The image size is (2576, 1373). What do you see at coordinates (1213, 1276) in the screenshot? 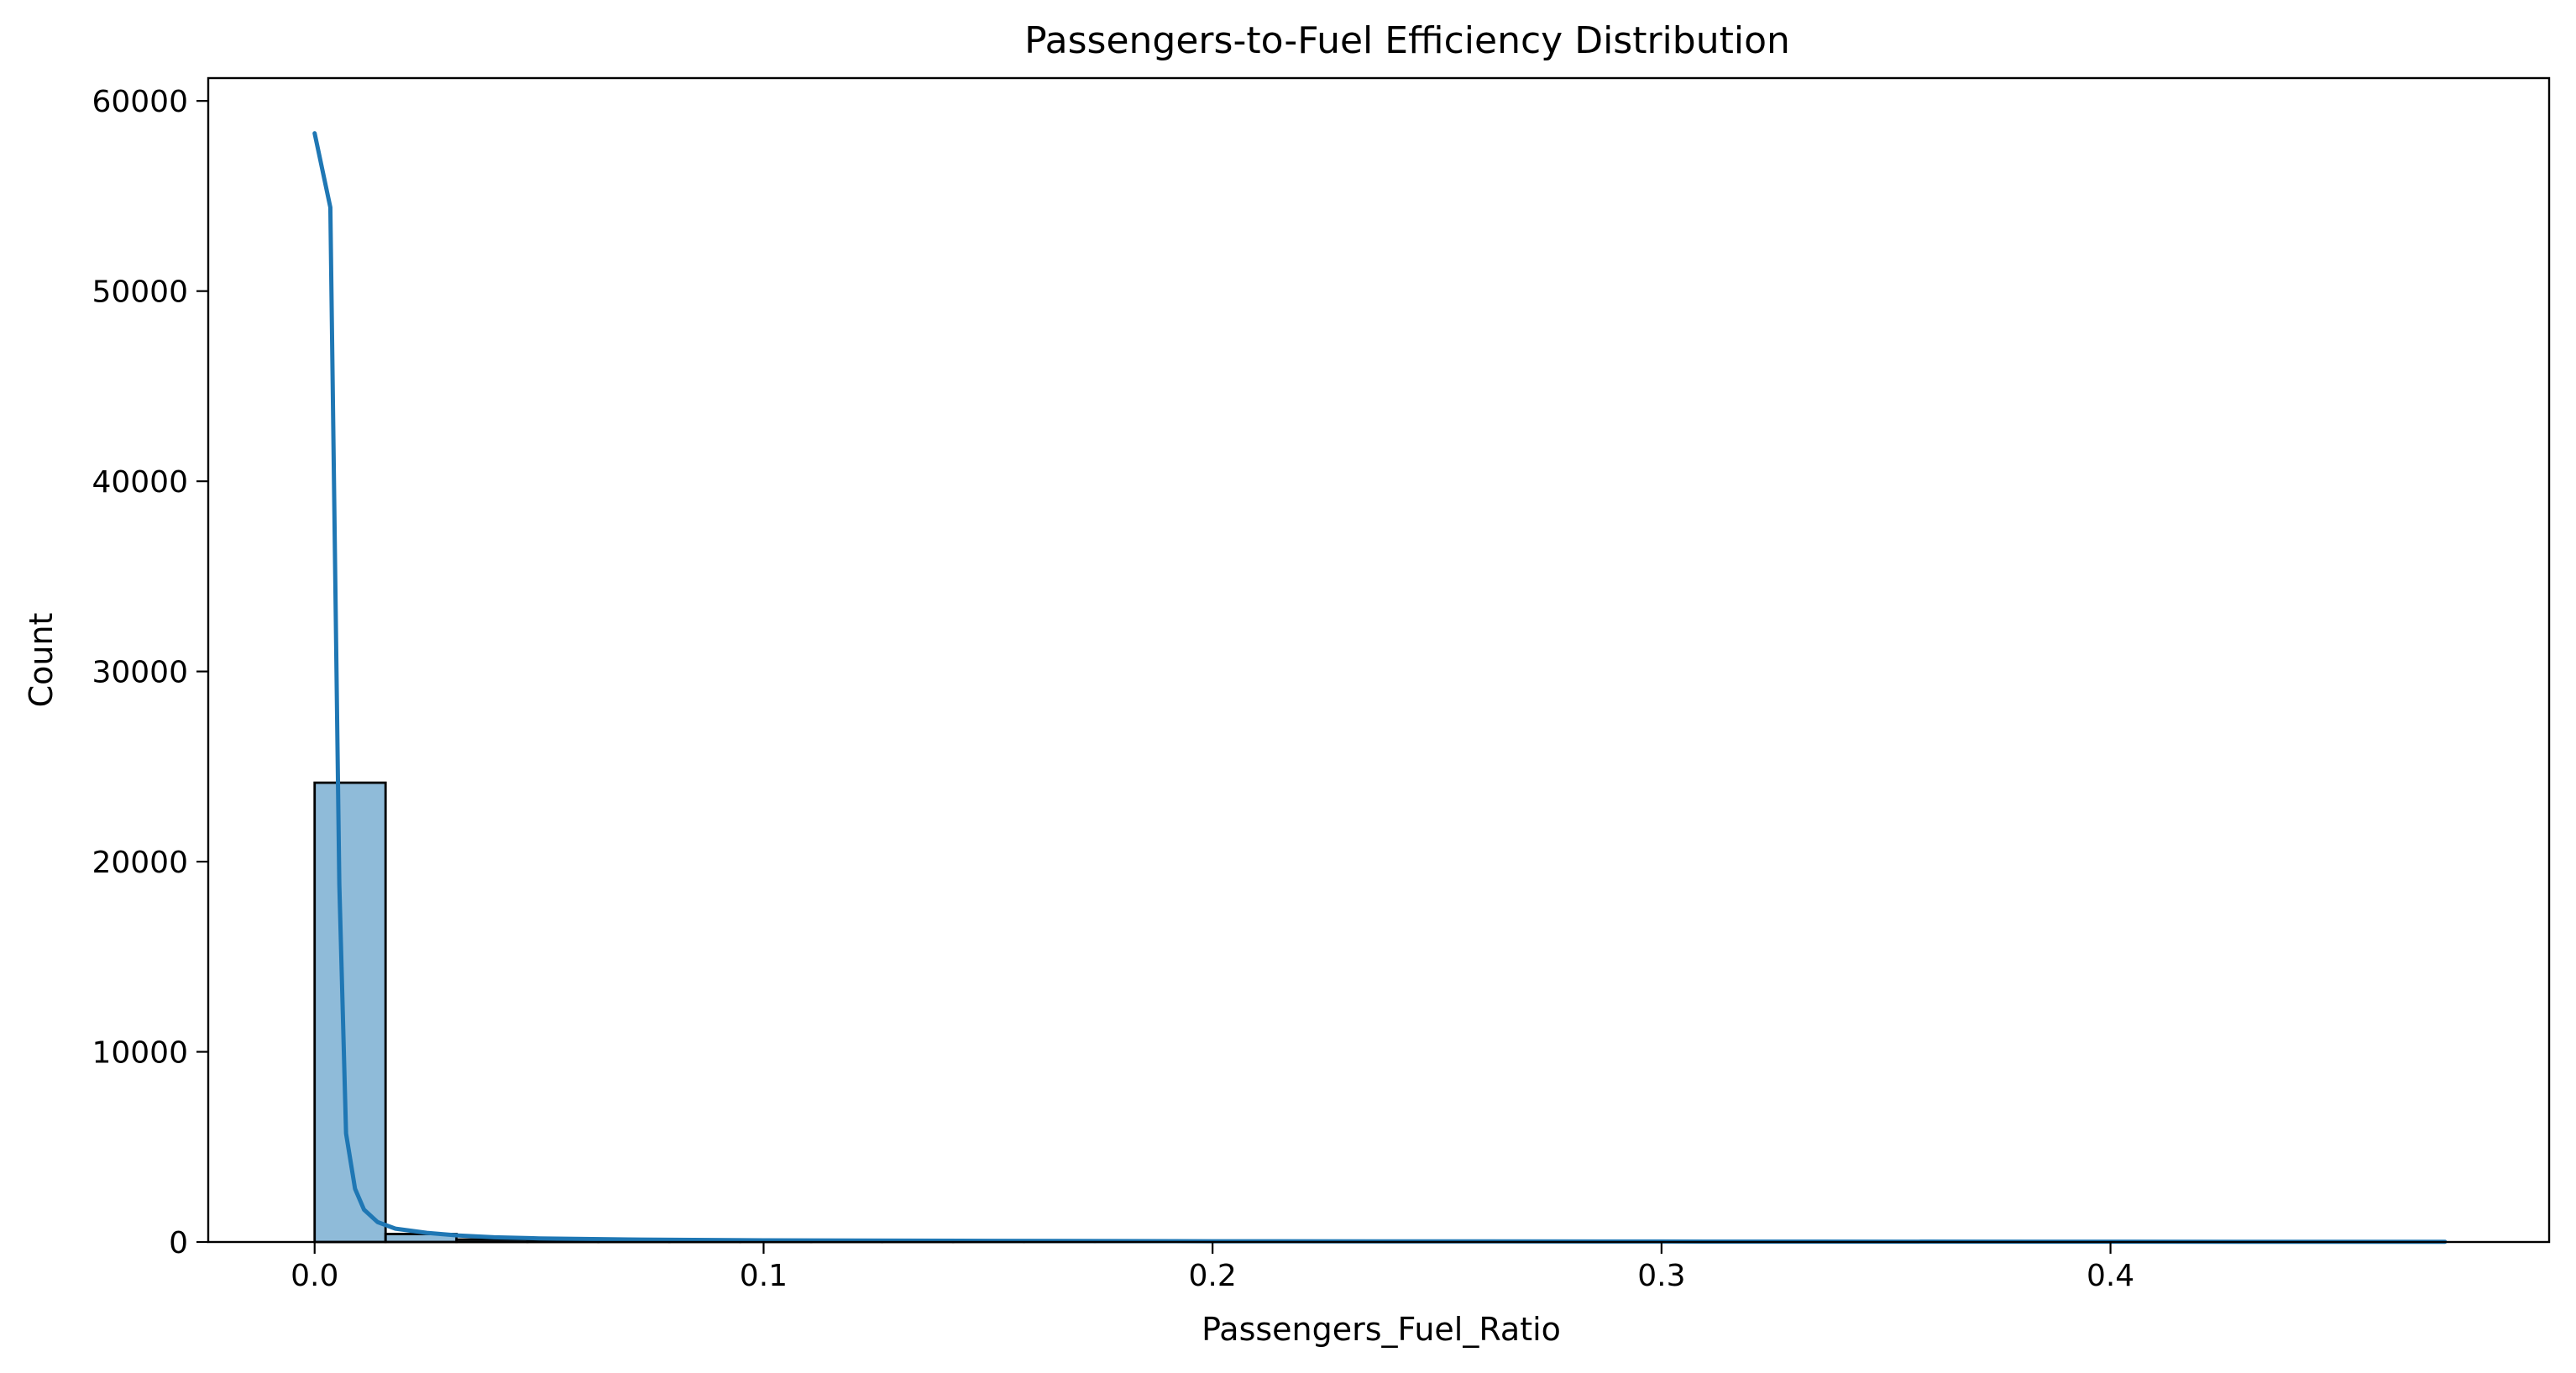
I see `x-tick-label: 0.2` at bounding box center [1213, 1276].